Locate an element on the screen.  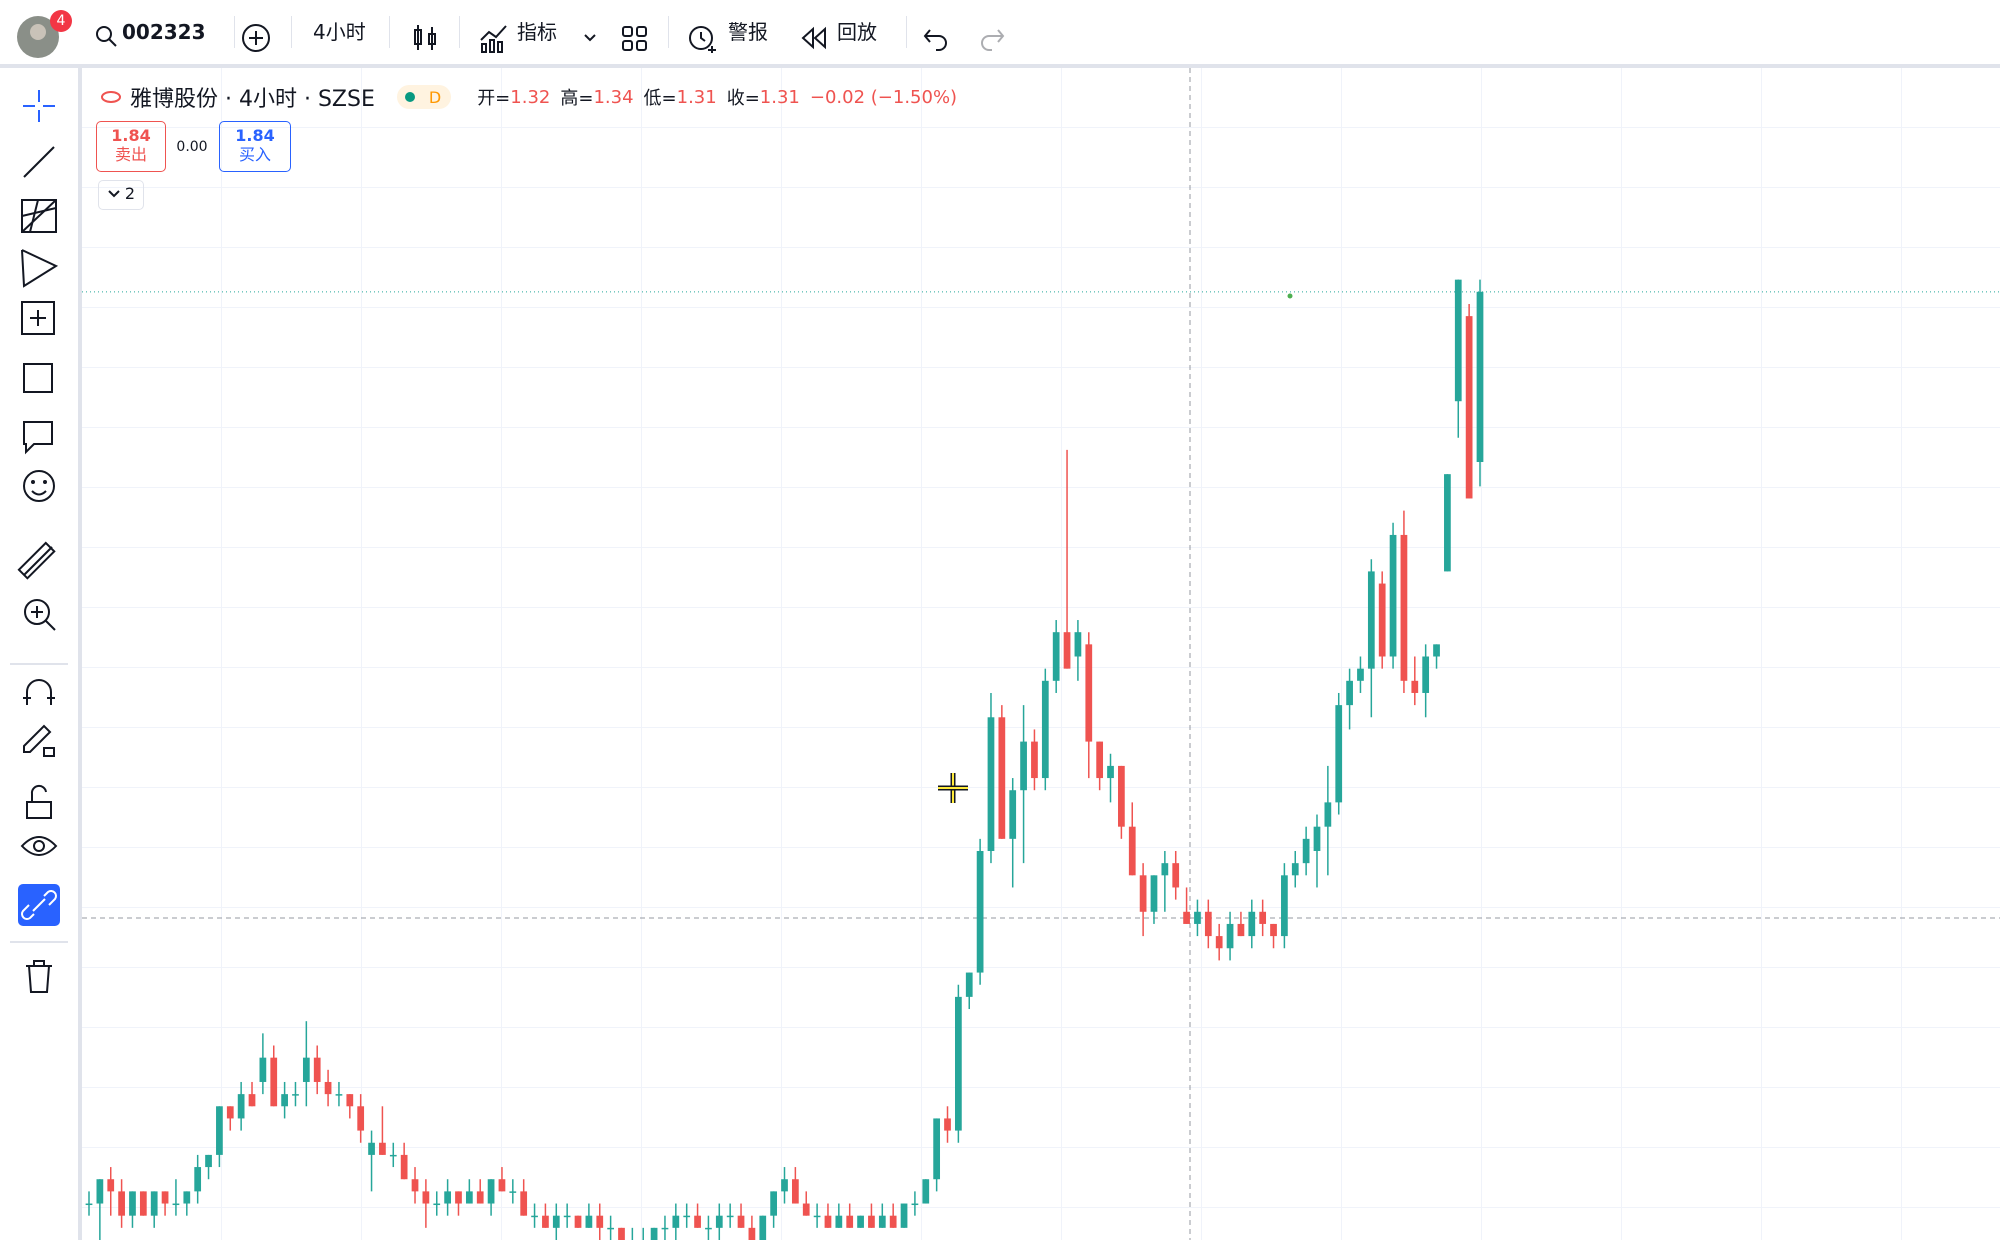
tool-icons is located at coordinates (39, 541).